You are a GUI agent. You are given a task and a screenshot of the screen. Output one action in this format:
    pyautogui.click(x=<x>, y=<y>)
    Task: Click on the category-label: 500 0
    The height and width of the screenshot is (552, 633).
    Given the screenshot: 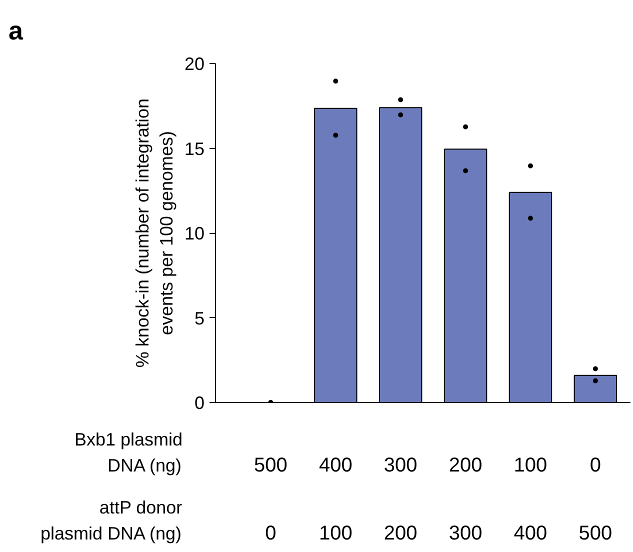 What is the action you would take?
    pyautogui.click(x=271, y=499)
    